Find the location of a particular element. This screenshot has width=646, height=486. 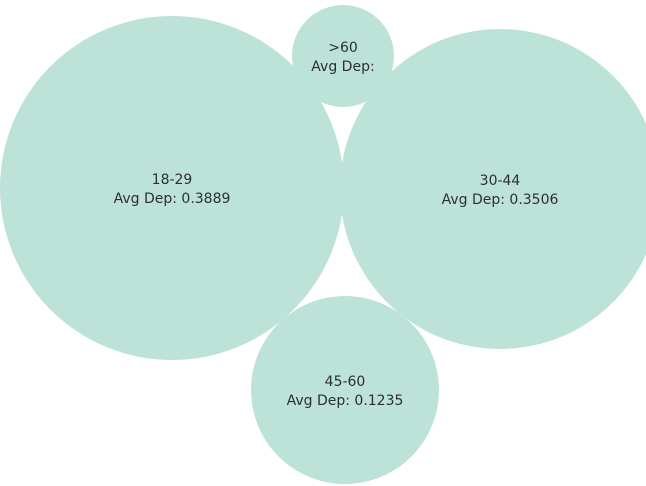

bubble-category-label: 45-60 is located at coordinates (345, 382).